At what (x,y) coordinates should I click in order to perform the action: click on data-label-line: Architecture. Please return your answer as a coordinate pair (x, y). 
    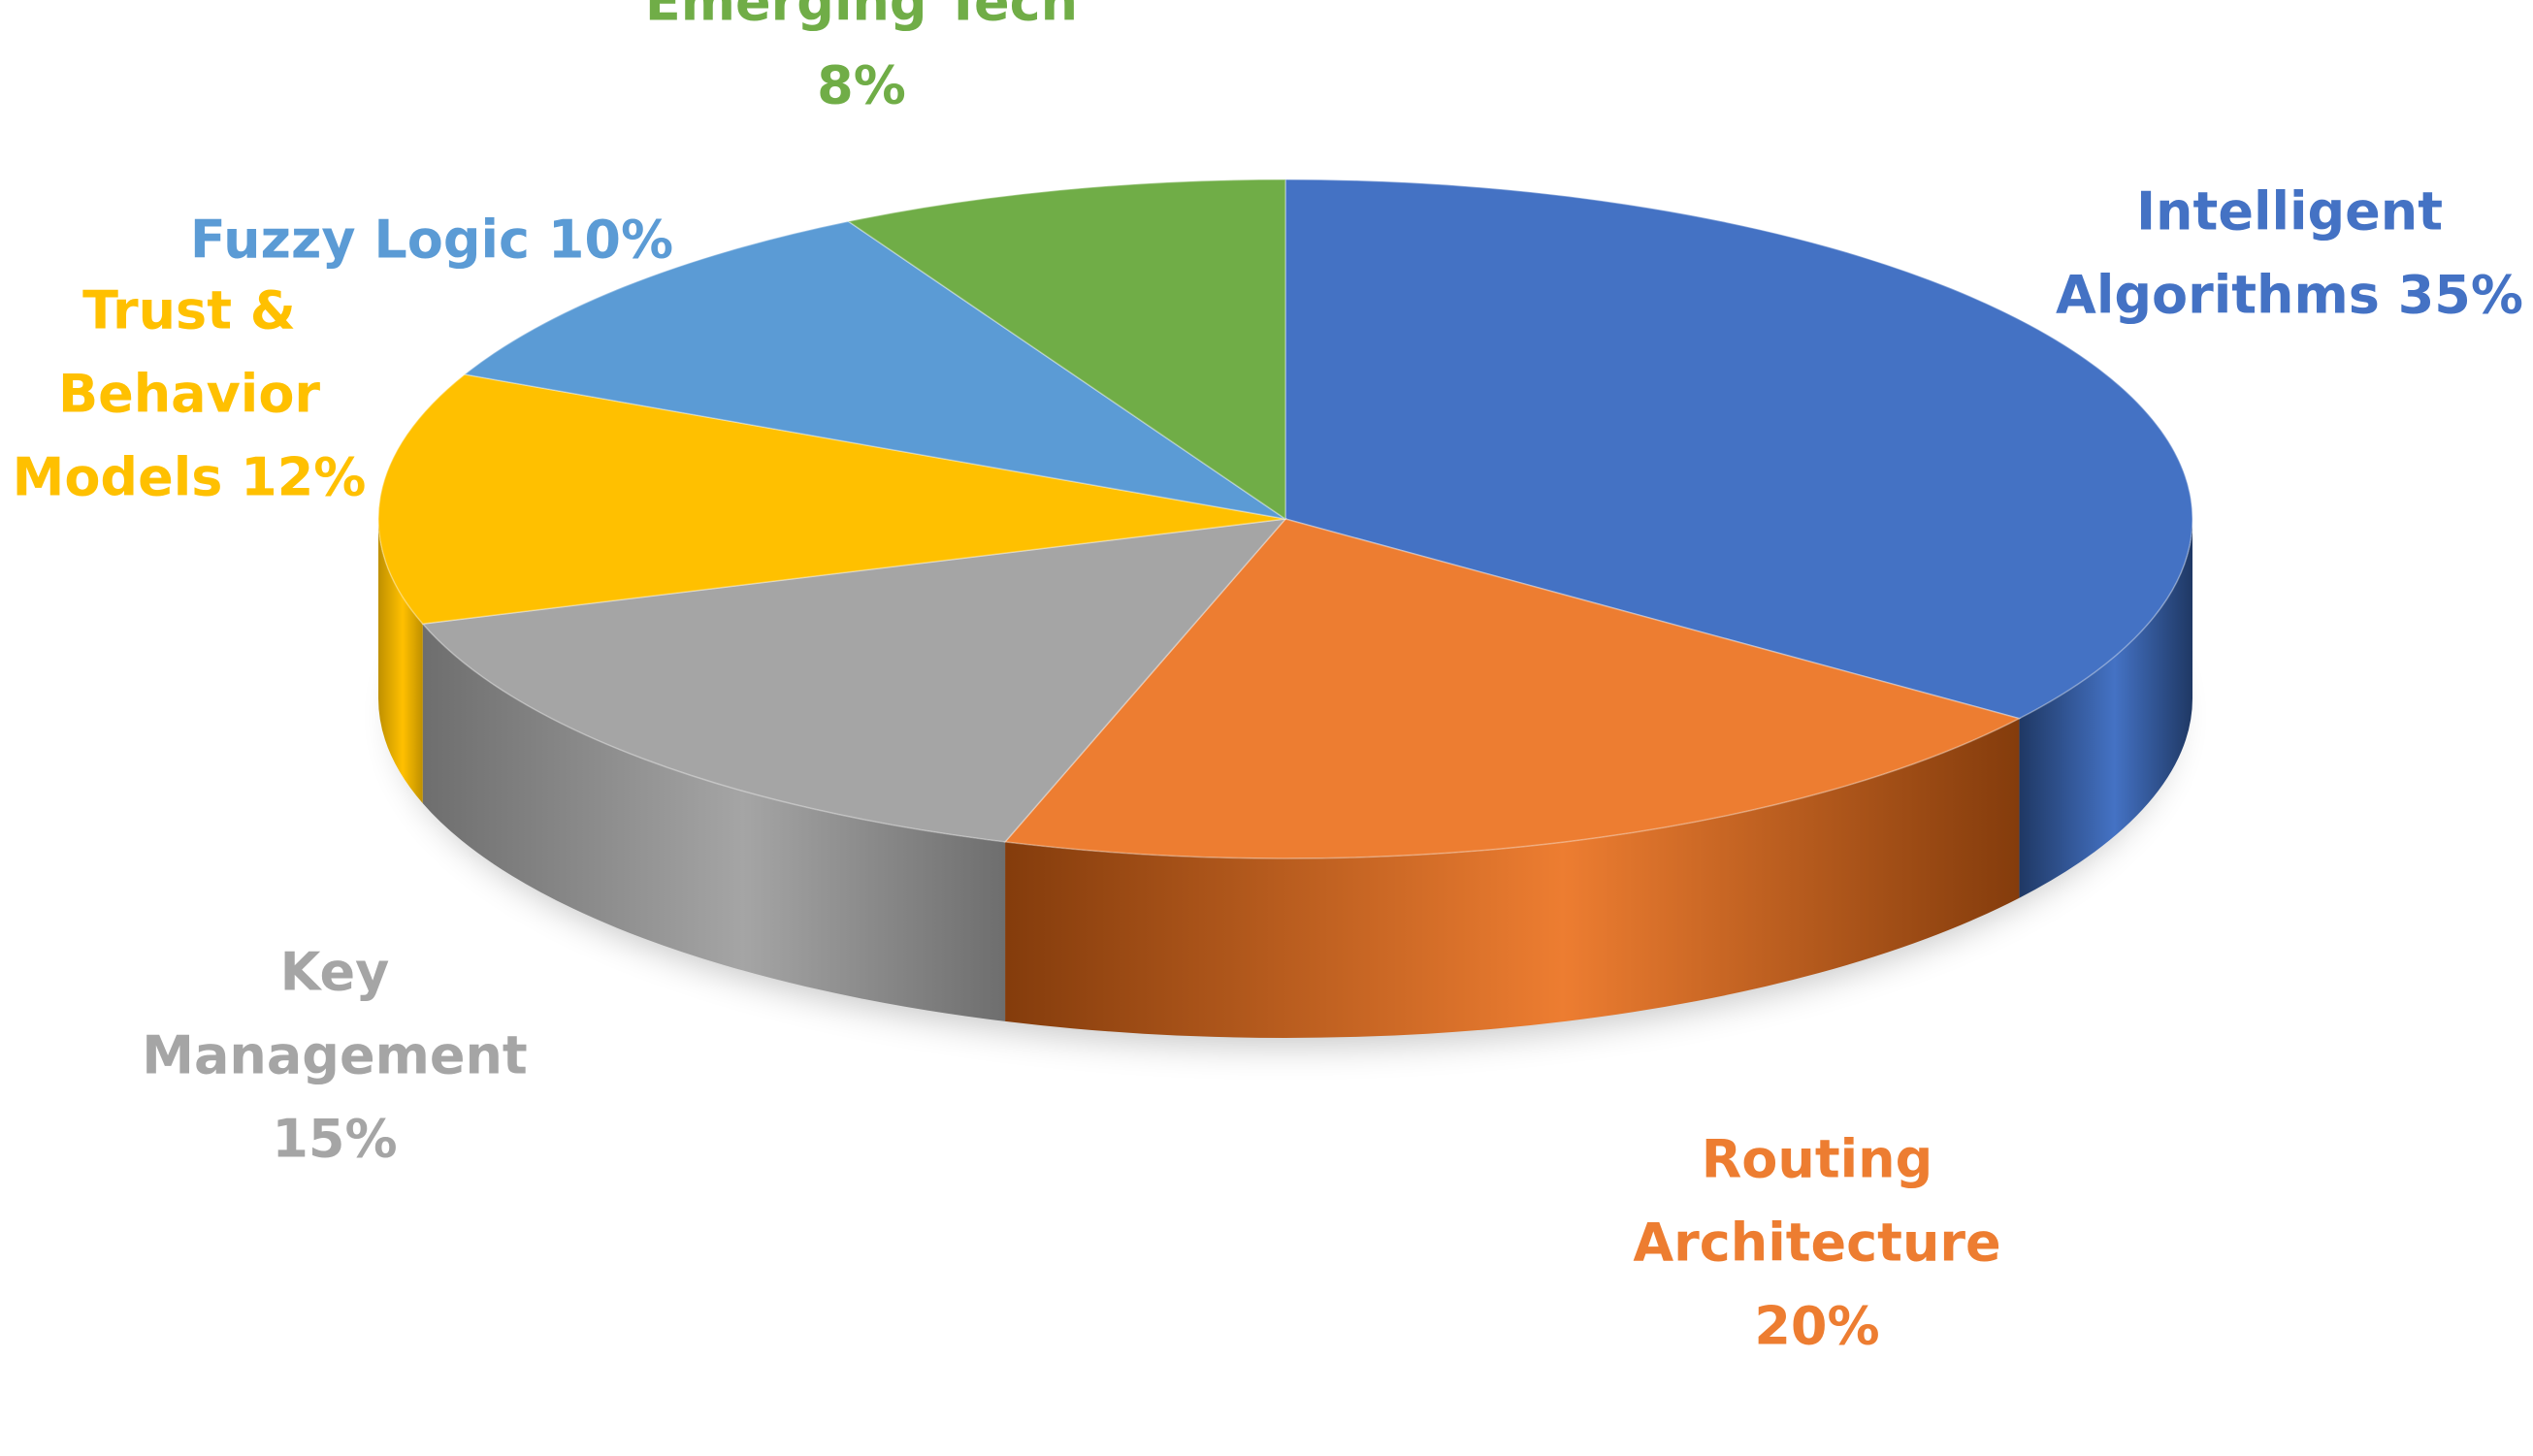
    Looking at the image, I should click on (1816, 1243).